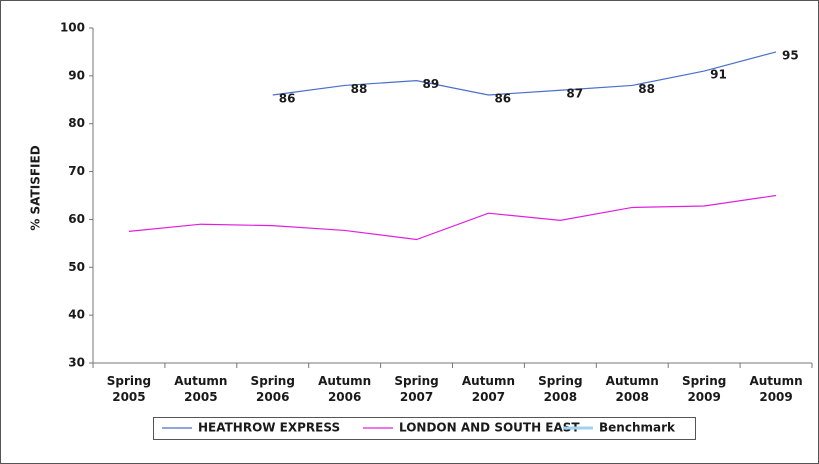 The width and height of the screenshot is (819, 464). I want to click on y-tick-label: 30, so click(76, 363).